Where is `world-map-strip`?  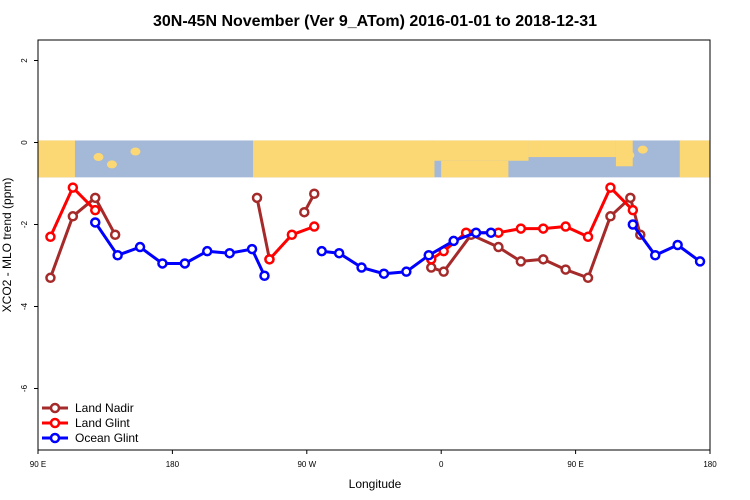 world-map-strip is located at coordinates (374, 159).